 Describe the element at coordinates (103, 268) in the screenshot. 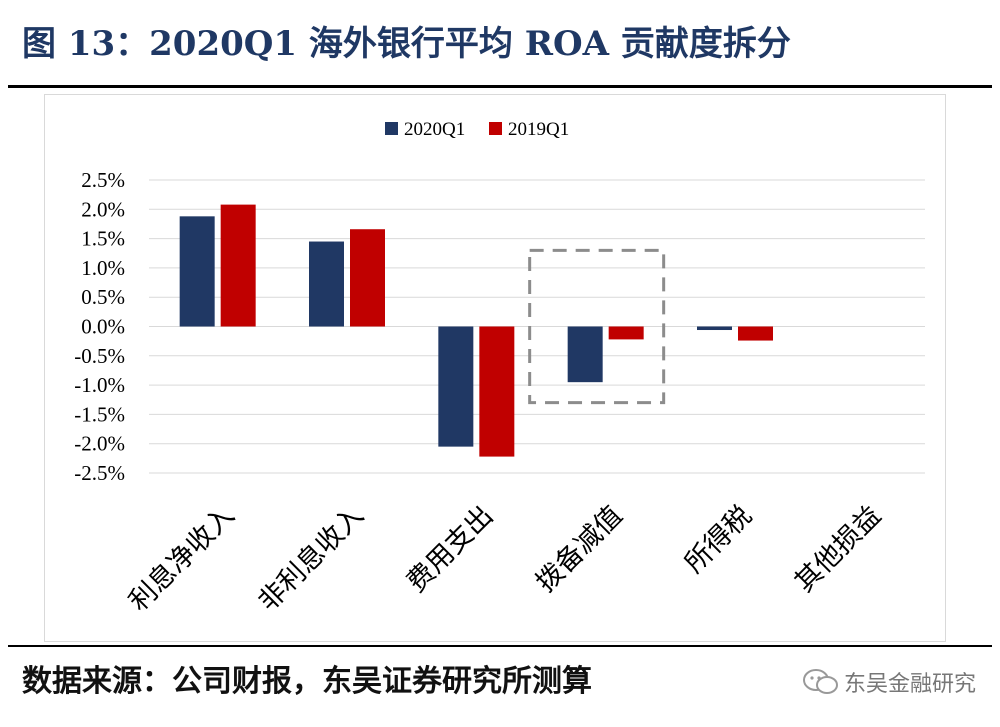

I see `y-tick-label: 1.0%` at that location.